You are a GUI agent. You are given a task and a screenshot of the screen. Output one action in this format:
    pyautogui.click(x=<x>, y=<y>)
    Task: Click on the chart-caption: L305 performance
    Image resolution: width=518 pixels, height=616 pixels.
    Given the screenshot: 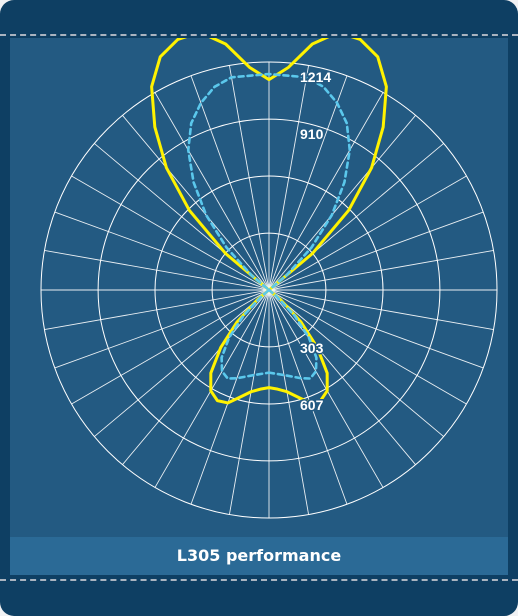 What is the action you would take?
    pyautogui.click(x=259, y=555)
    